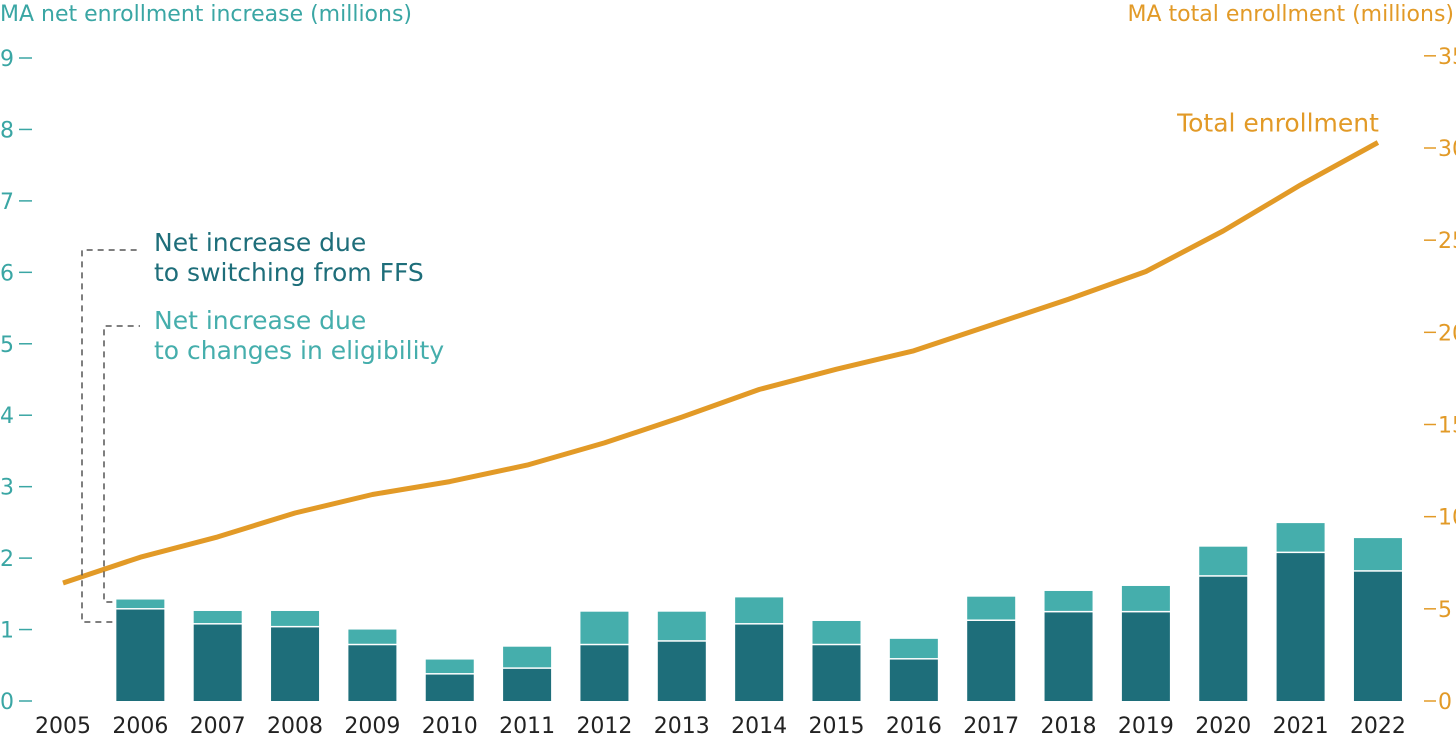 Image resolution: width=1456 pixels, height=736 pixels. I want to click on bar-switching-2012, so click(604, 673).